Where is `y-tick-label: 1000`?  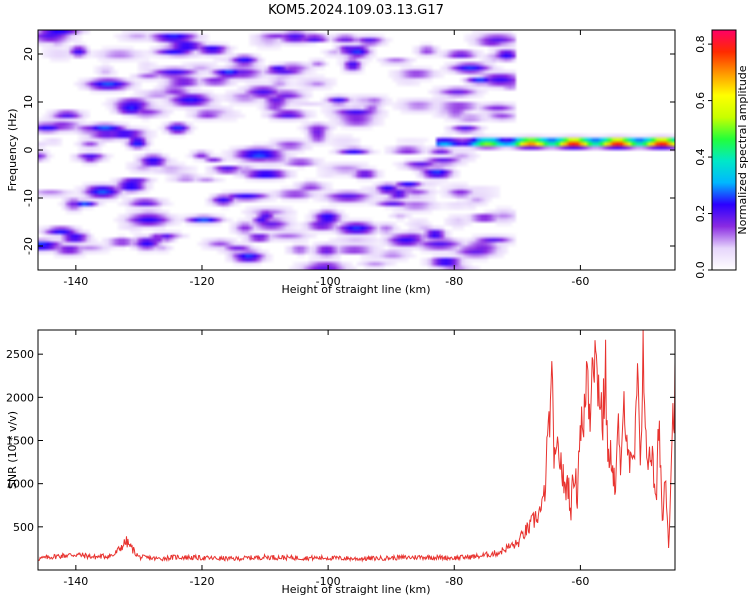
y-tick-label: 1000 is located at coordinates (20, 484).